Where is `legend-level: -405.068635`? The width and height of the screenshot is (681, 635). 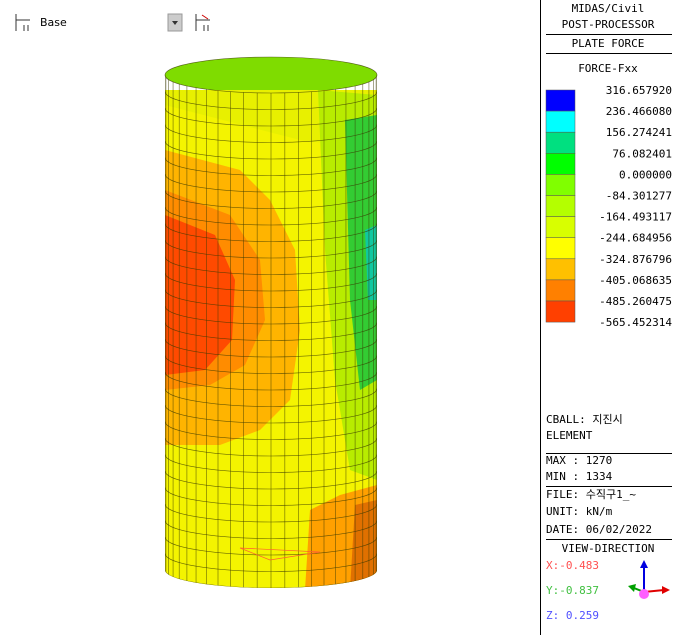
legend-level: -405.068635 is located at coordinates (635, 280).